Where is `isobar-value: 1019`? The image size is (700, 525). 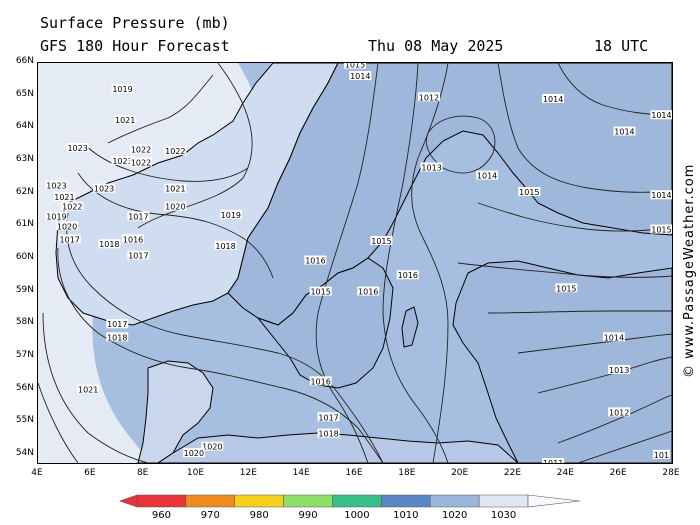
isobar-value: 1019 is located at coordinates (56, 216).